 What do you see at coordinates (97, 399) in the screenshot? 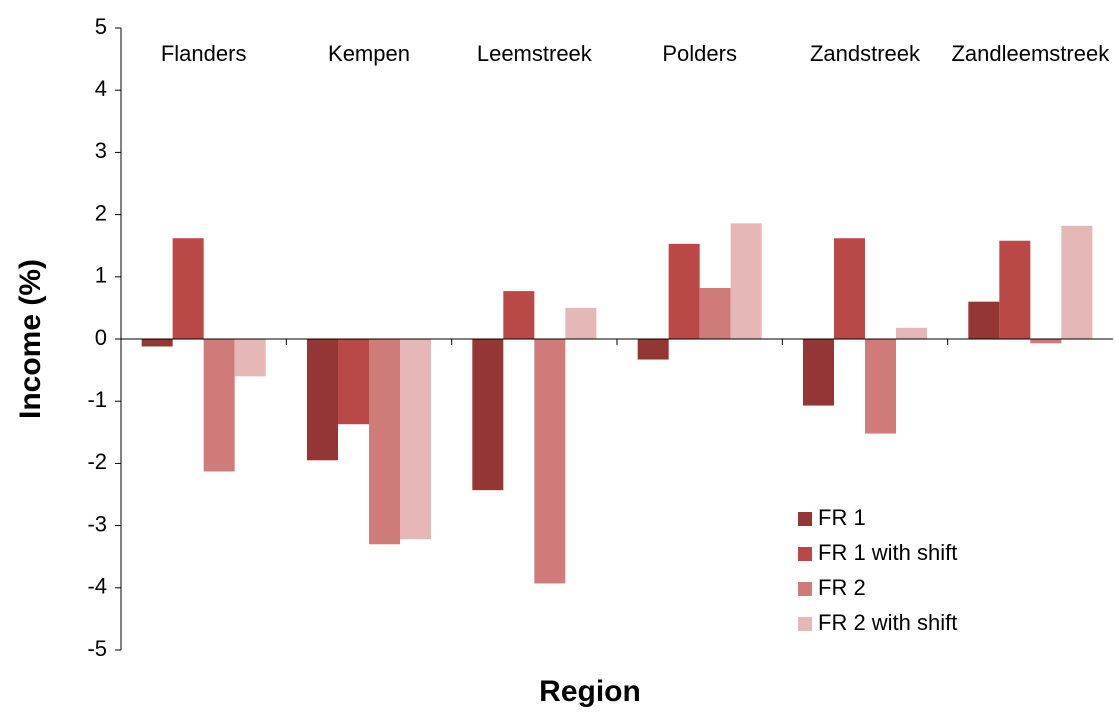
I see `y-tick-label: -1` at bounding box center [97, 399].